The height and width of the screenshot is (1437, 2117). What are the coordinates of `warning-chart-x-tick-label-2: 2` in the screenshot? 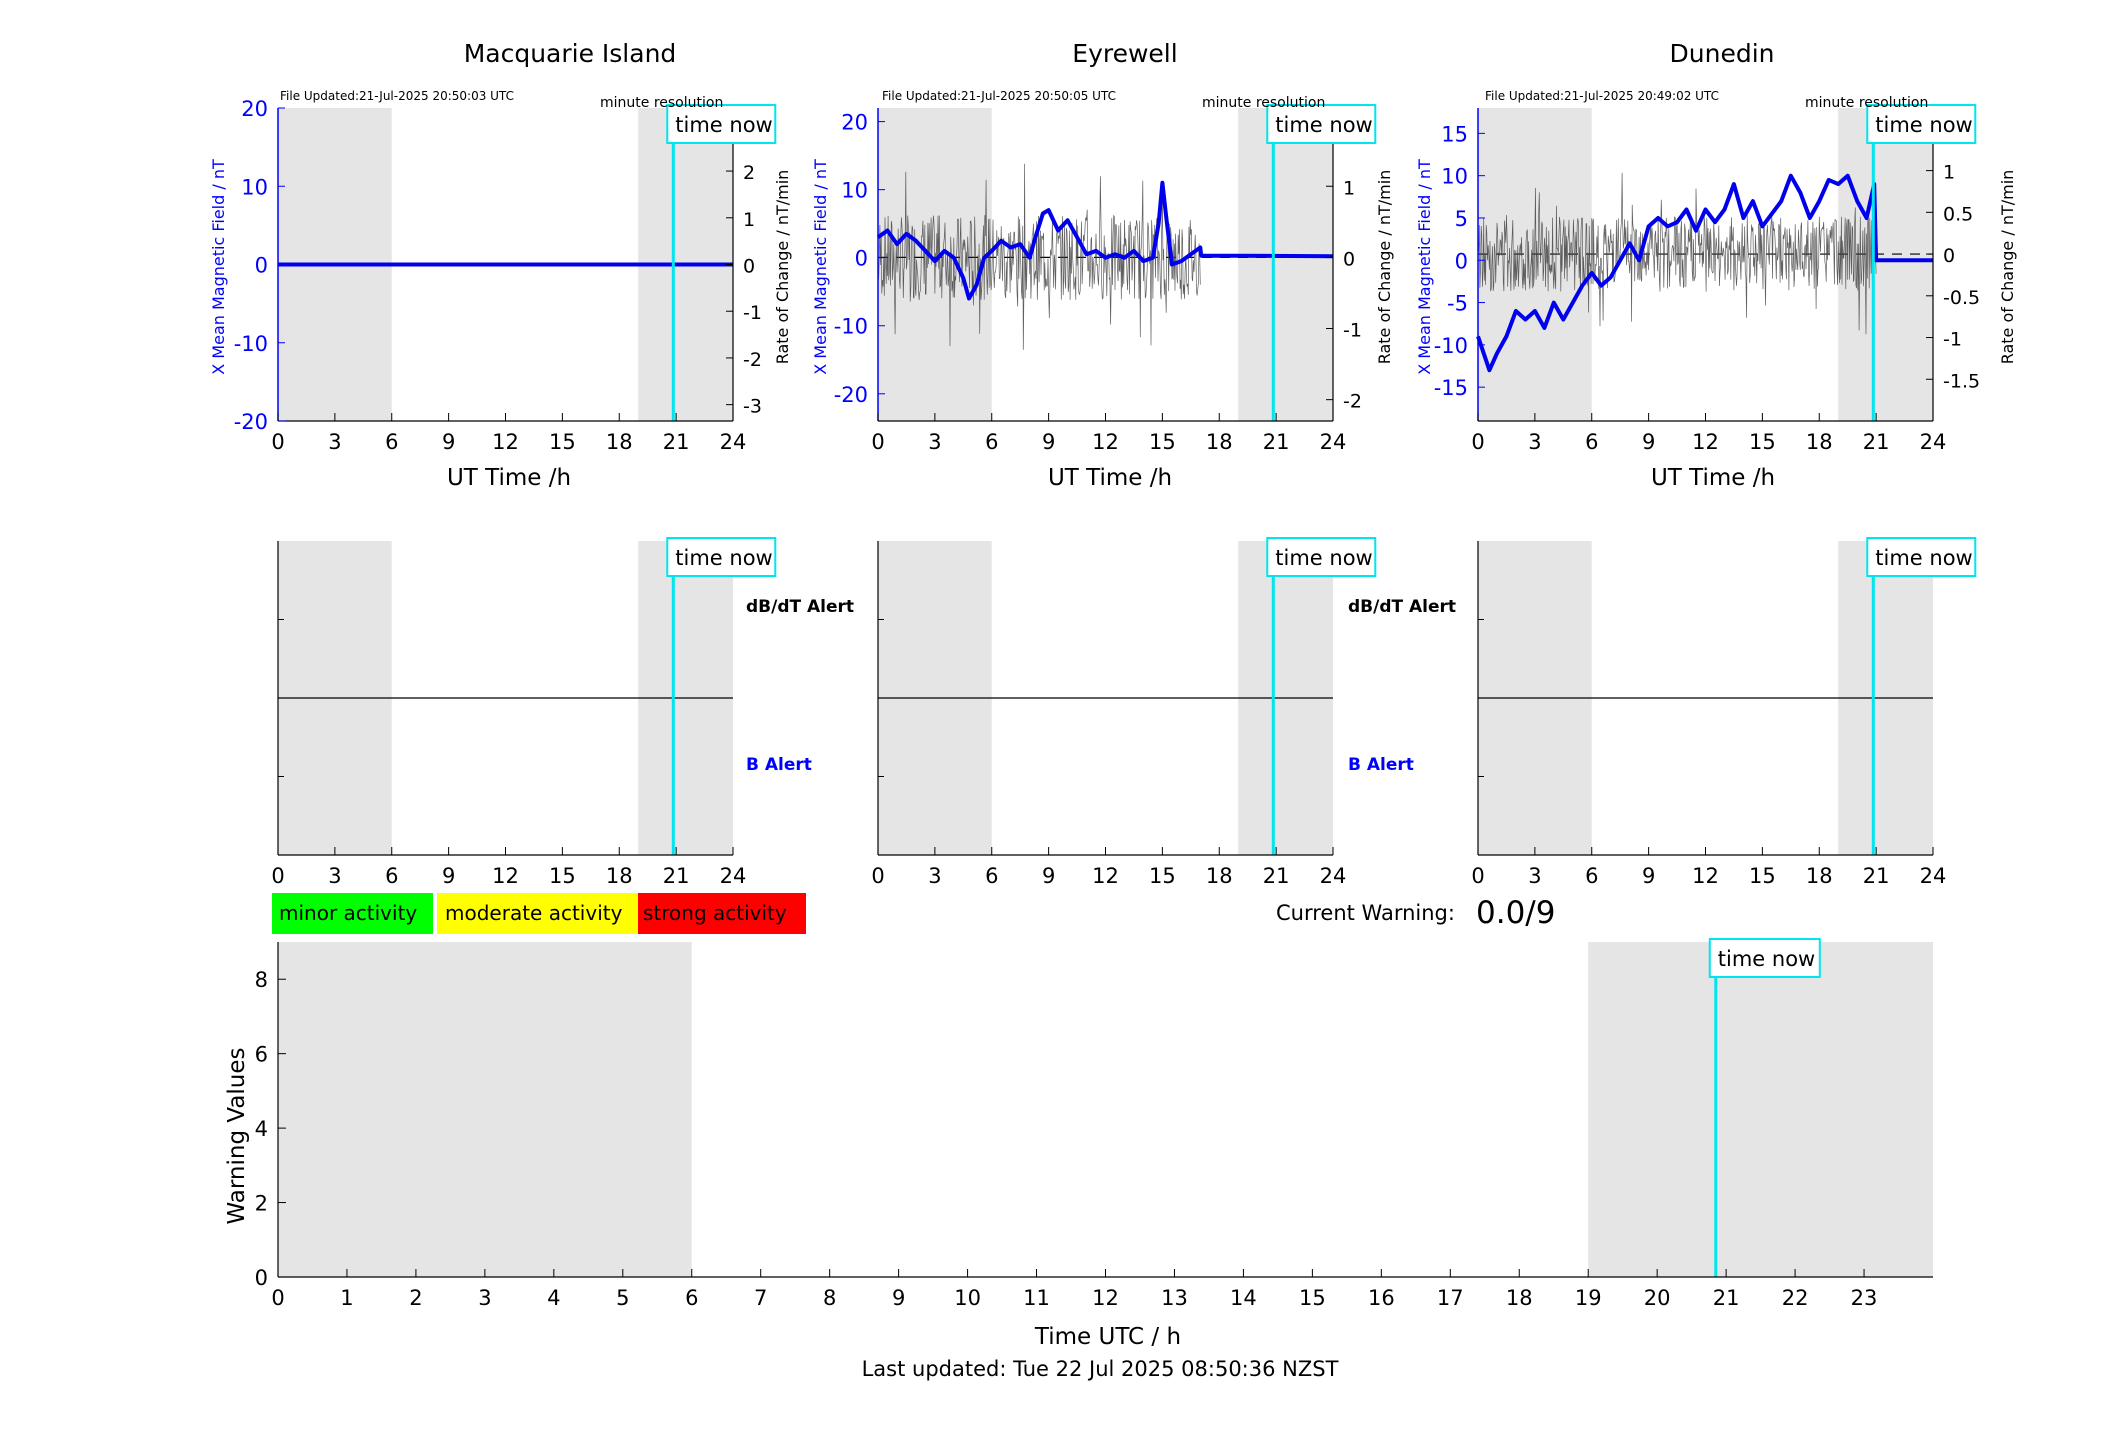 It's located at (415, 1298).